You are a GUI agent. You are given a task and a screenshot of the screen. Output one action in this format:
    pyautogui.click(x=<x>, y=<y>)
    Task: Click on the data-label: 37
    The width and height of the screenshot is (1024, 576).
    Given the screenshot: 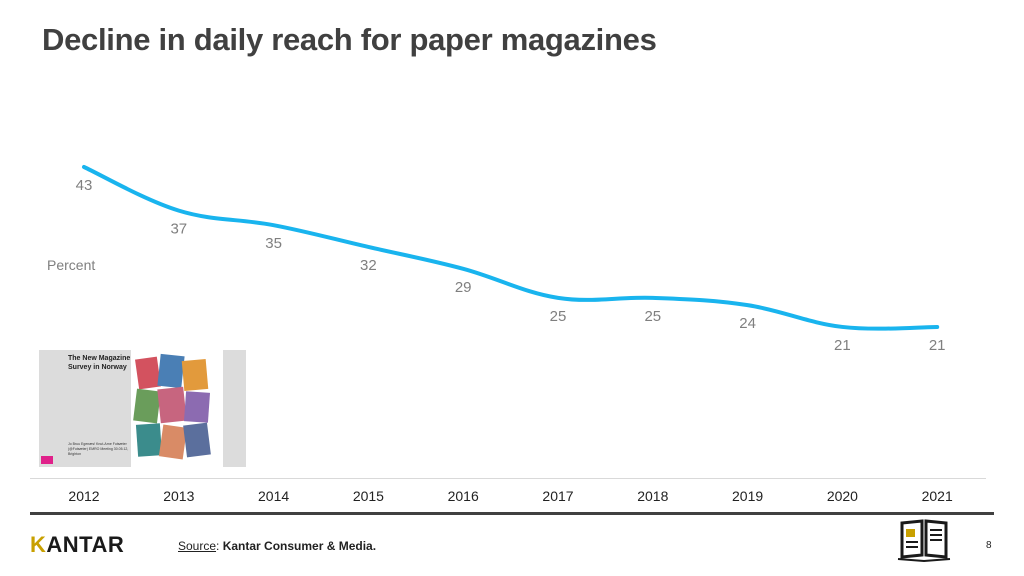 What is the action you would take?
    pyautogui.click(x=178, y=229)
    